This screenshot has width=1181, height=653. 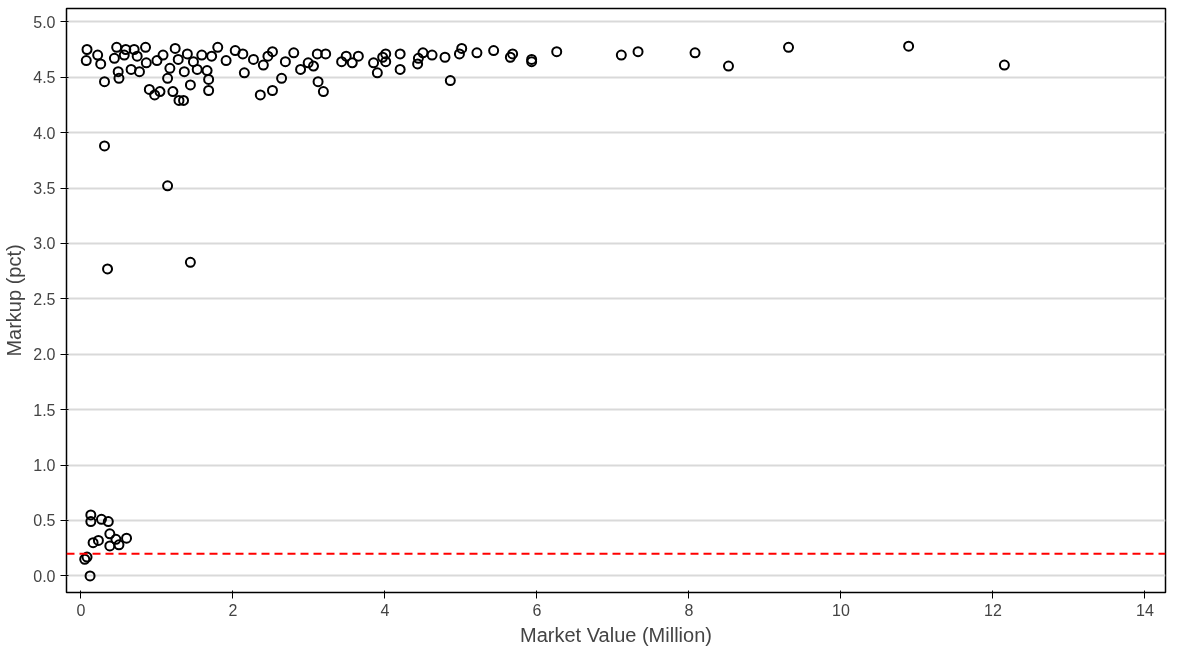 What do you see at coordinates (14, 300) in the screenshot?
I see `y-axis-title: Markup (pct)` at bounding box center [14, 300].